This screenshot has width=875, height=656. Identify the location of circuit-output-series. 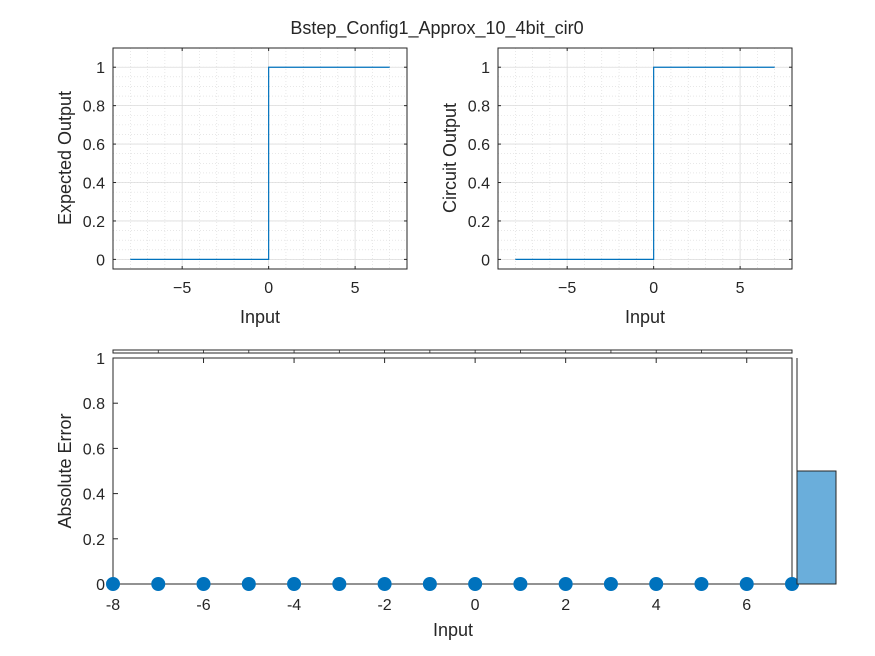
(645, 163).